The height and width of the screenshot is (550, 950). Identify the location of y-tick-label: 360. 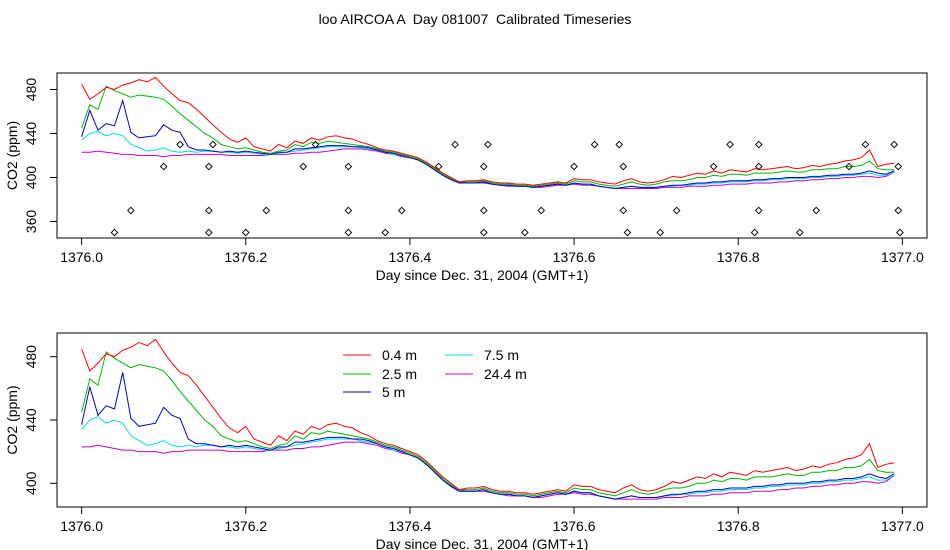
(31, 222).